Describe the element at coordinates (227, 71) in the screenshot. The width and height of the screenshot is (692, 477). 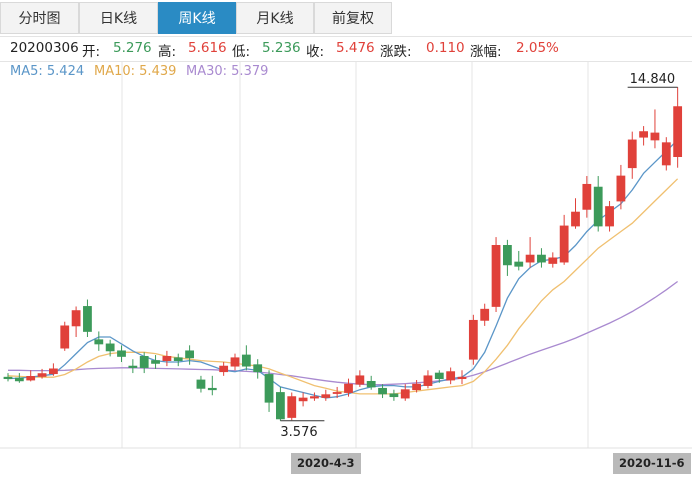
I see `ma30-legend: MA30: 5.379` at that location.